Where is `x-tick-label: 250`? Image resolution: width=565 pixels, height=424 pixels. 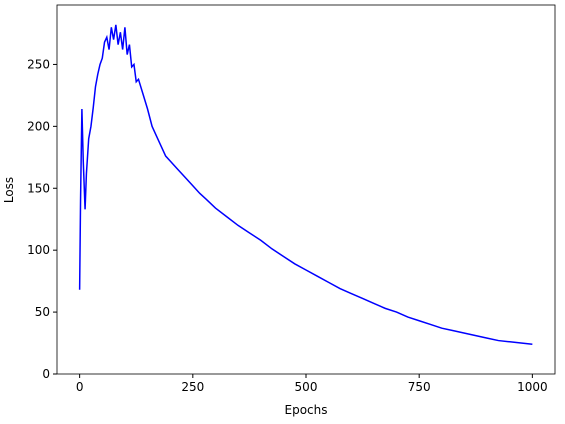
x-tick-label: 250 is located at coordinates (192, 387).